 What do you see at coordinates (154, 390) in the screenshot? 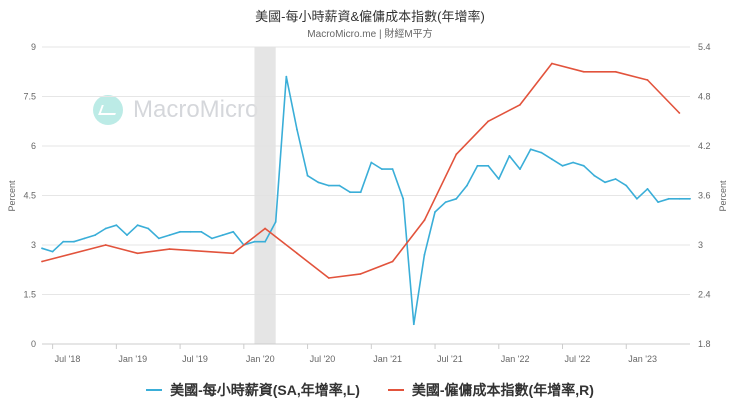
I see `legend-swatch-wages` at bounding box center [154, 390].